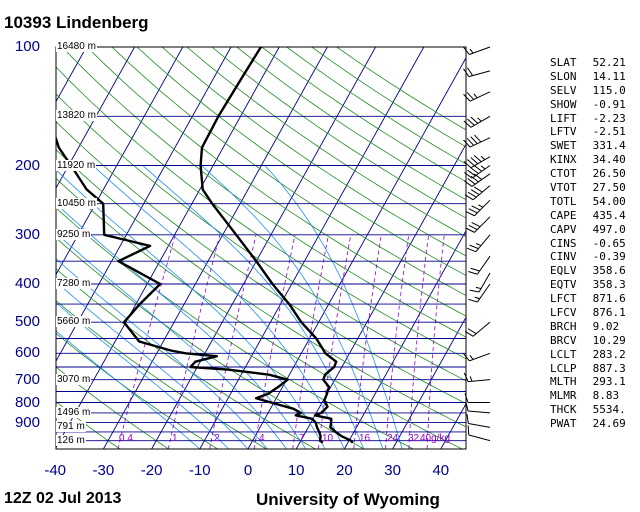 The height and width of the screenshot is (512, 640). Describe the element at coordinates (441, 470) in the screenshot. I see `temperature-tick-label: 40` at that location.